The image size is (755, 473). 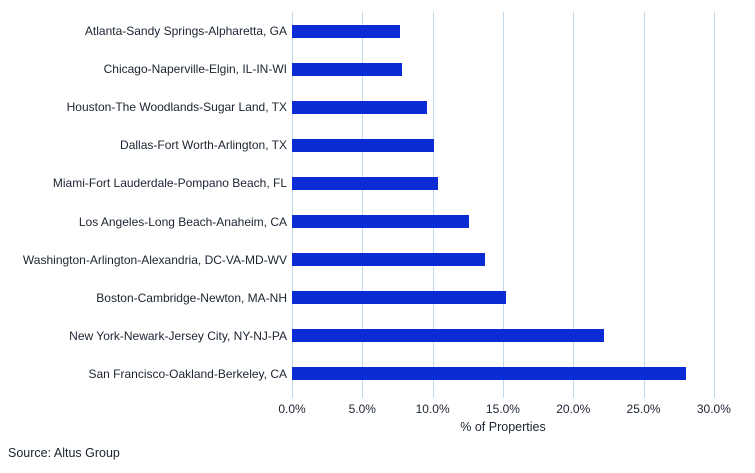 I want to click on x-tick-label: 15.0%, so click(x=502, y=409).